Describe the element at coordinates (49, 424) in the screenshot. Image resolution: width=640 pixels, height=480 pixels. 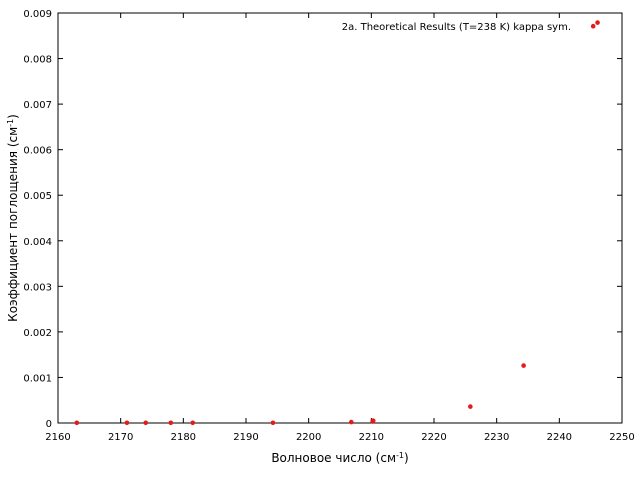
I see `y-tick-label: 0` at that location.